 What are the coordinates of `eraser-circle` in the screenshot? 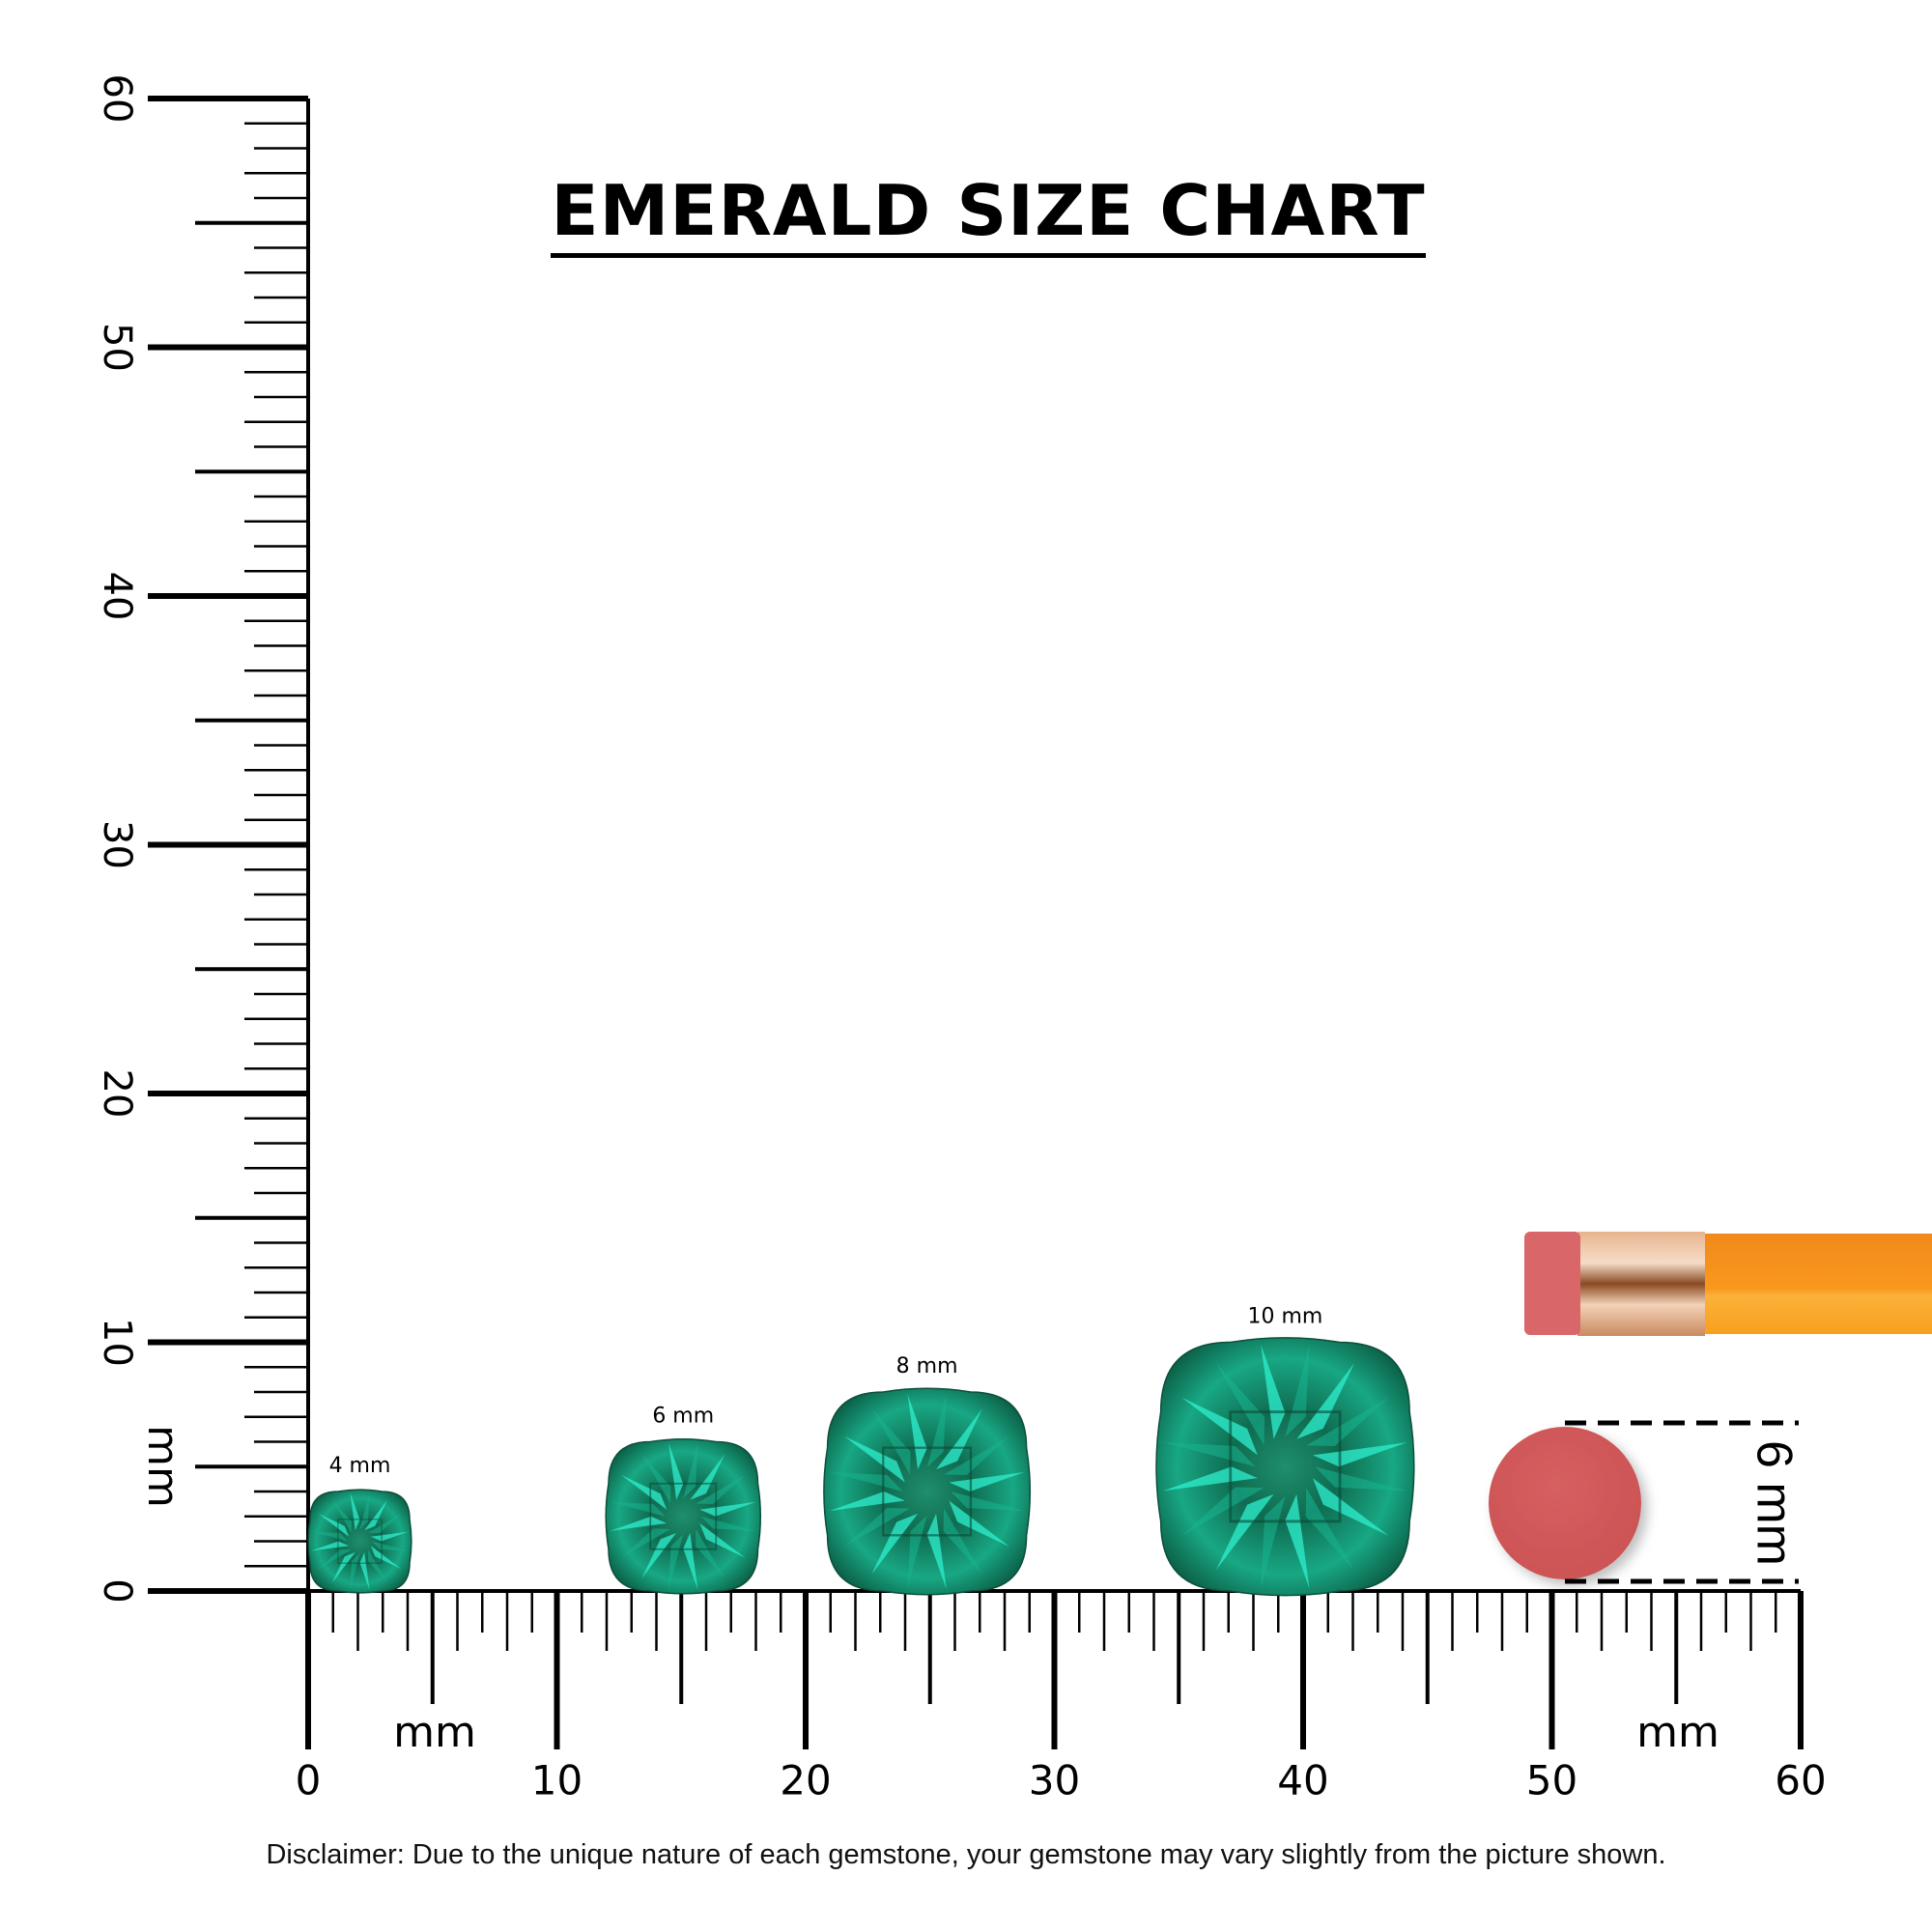 It's located at (1565, 1503).